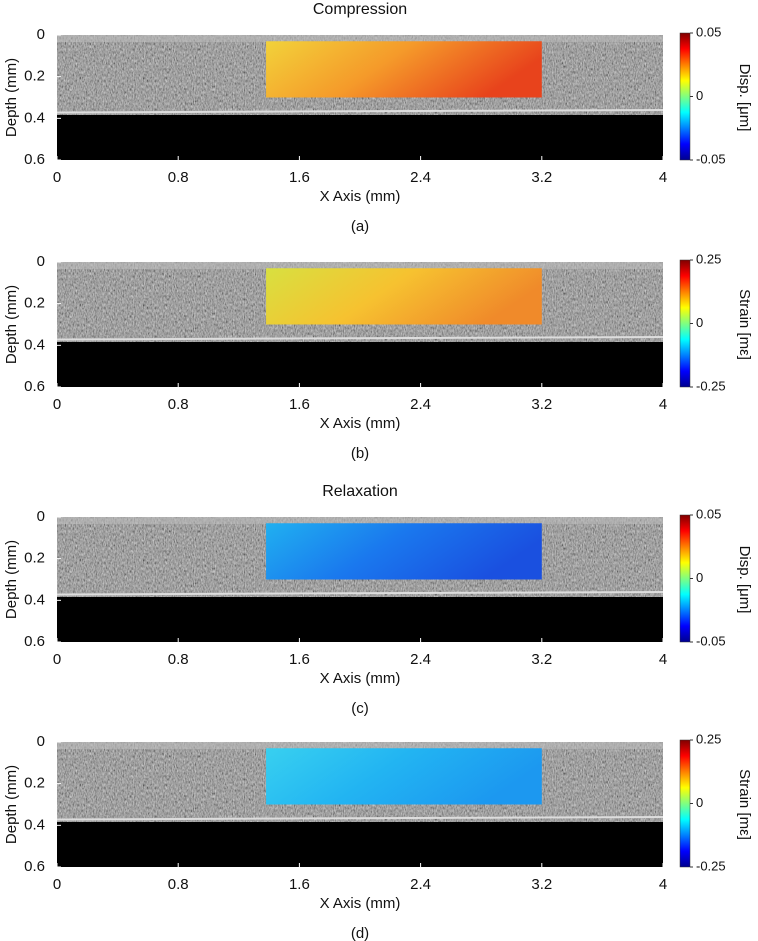 Image resolution: width=758 pixels, height=941 pixels. Describe the element at coordinates (360, 9) in the screenshot. I see `chart-title: Compression` at that location.